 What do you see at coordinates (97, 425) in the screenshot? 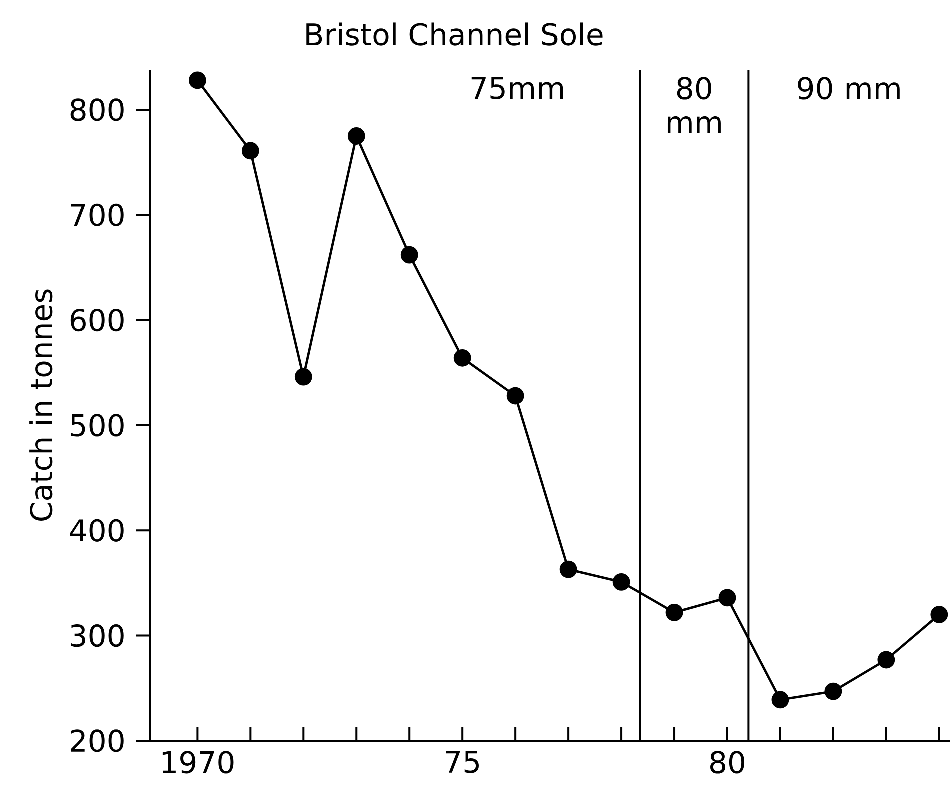
I see `y-tick-label: 500` at bounding box center [97, 425].